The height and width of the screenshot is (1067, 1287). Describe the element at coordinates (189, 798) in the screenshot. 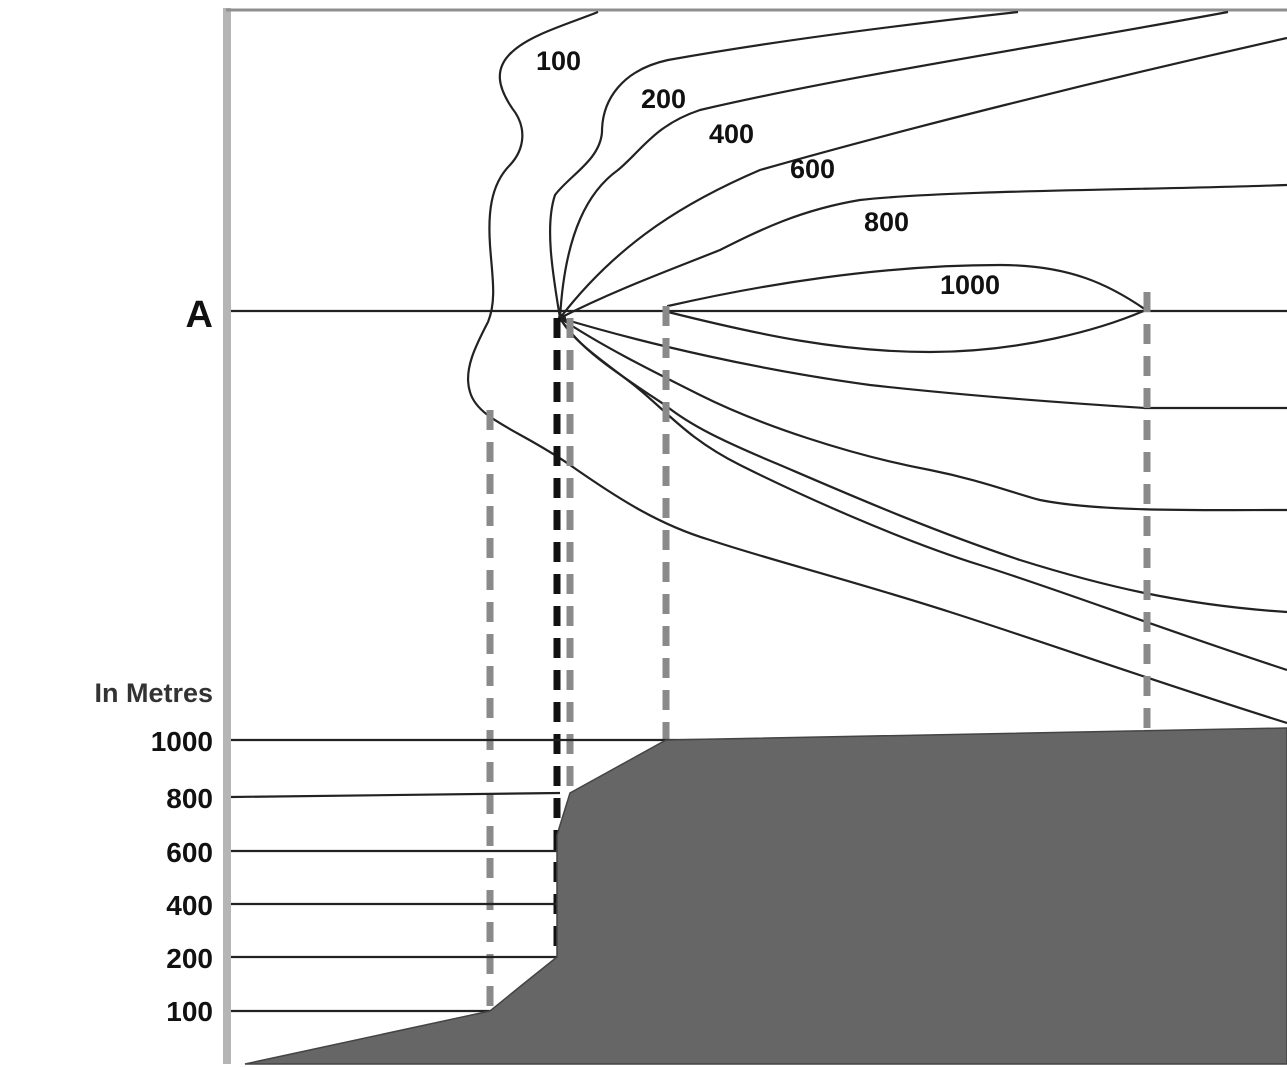

I see `height-label-800: 800` at that location.